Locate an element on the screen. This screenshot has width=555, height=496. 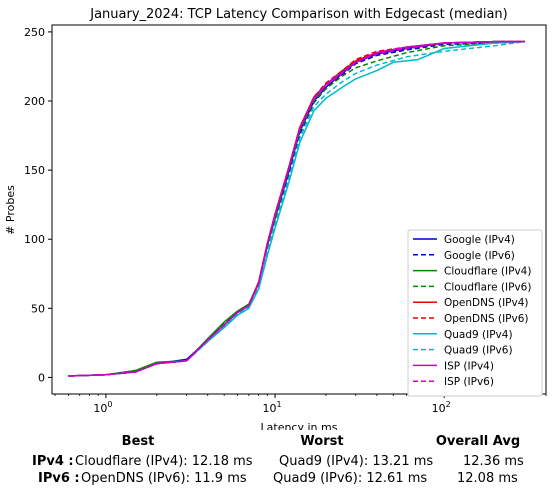
y-tick-label: 0 is located at coordinates (41, 377).